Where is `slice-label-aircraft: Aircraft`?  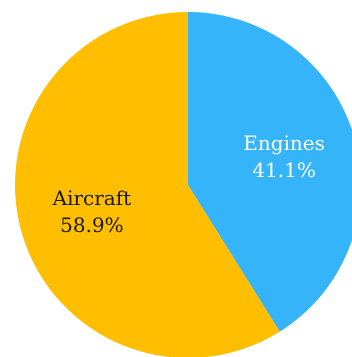 slice-label-aircraft: Aircraft is located at coordinates (92, 198).